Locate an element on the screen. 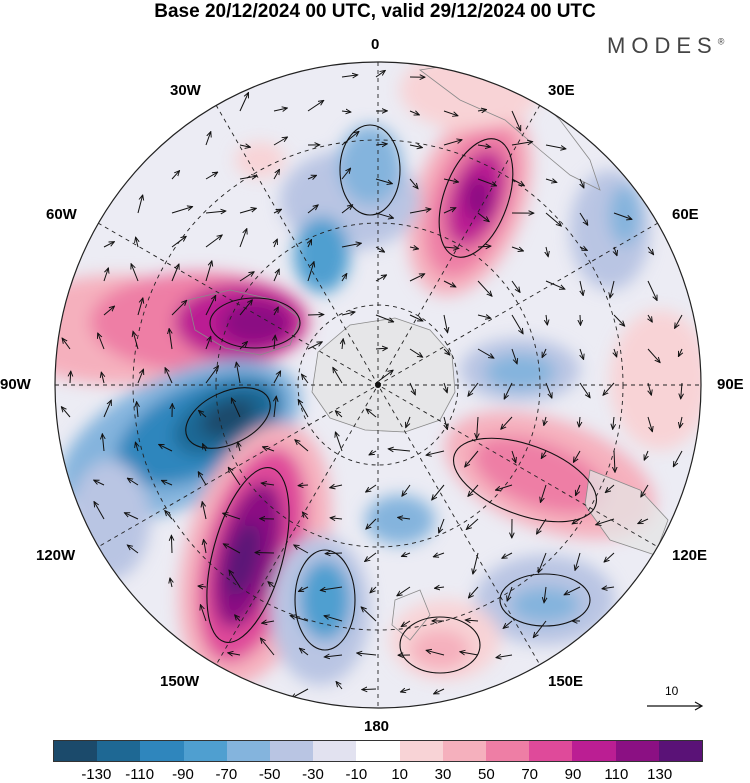 This screenshot has height=783, width=750. colorbar-tick-label: 50 is located at coordinates (486, 774).